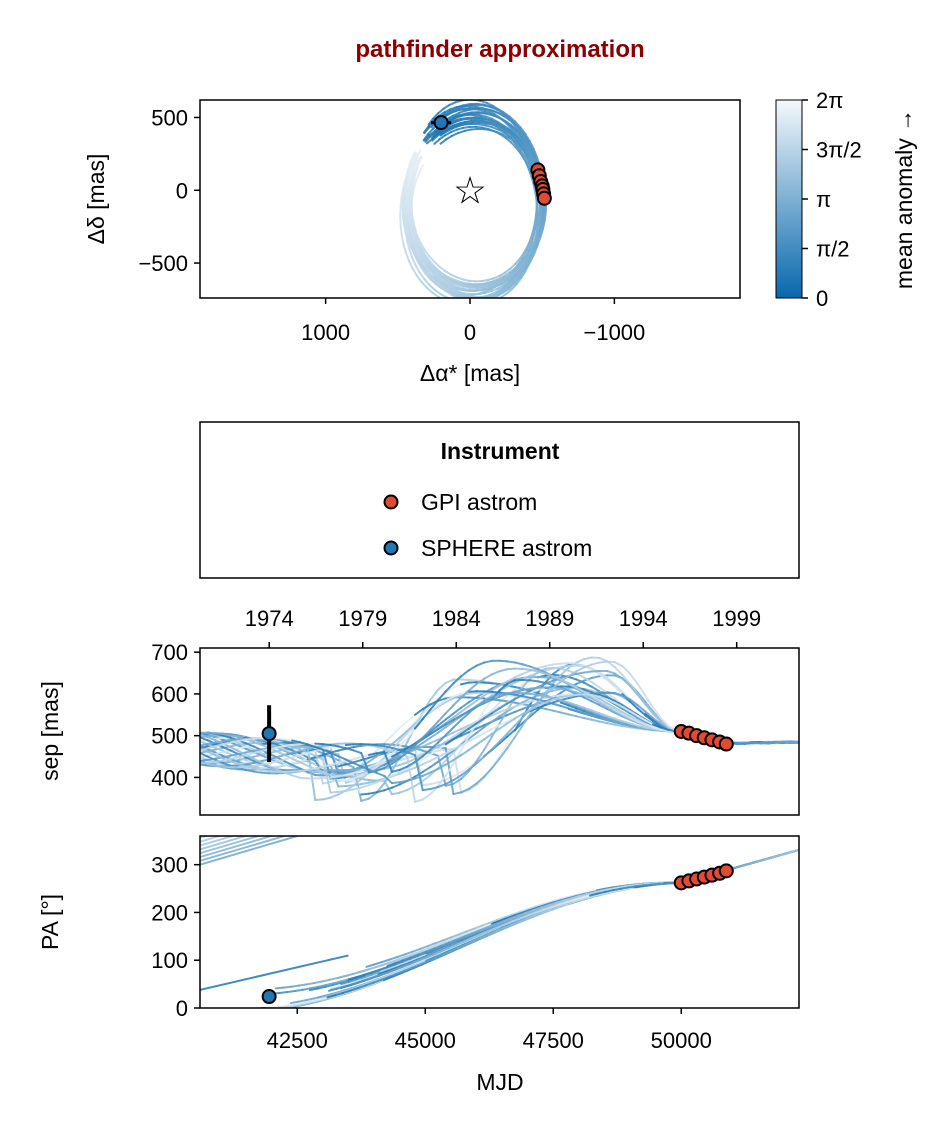  I want to click on colorbar-gradient, so click(789, 199).